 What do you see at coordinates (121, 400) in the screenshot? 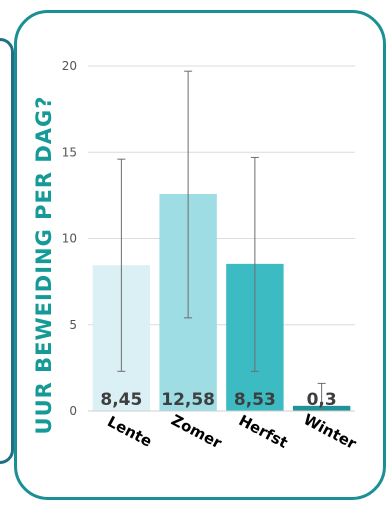
I see `data-label: 8,45` at bounding box center [121, 400].